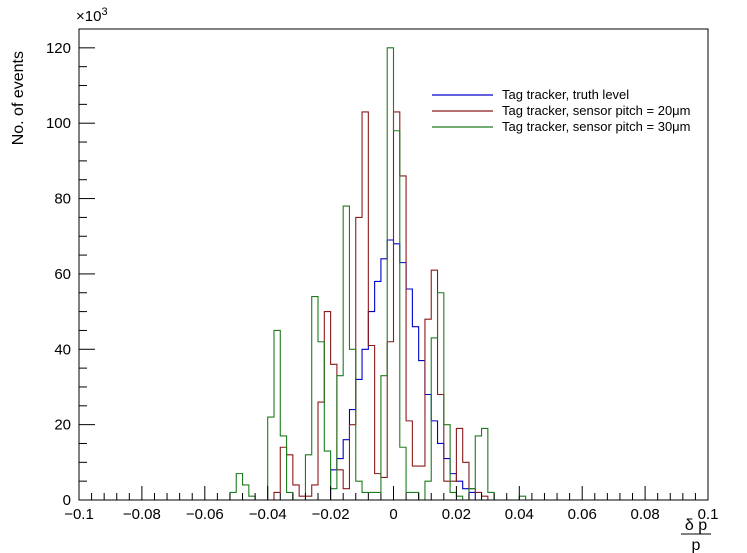 This screenshot has height=553, width=747. Describe the element at coordinates (62, 274) in the screenshot. I see `y-tick-label: 60` at that location.